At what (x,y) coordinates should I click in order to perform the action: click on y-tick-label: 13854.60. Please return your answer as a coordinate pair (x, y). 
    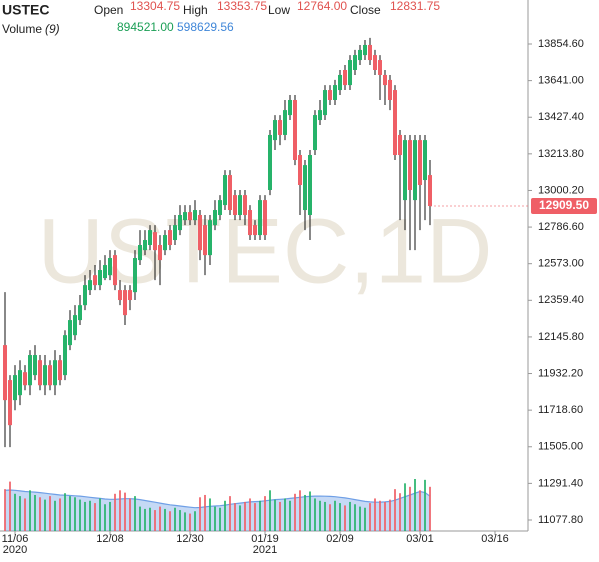
    Looking at the image, I should click on (561, 44).